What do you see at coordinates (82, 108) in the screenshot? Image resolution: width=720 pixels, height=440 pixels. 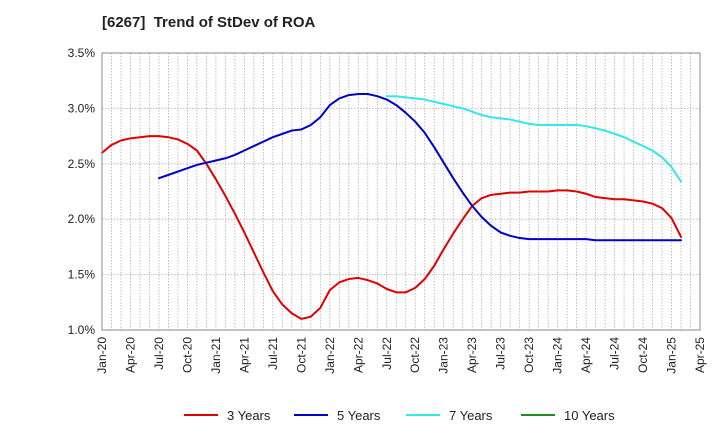 I see `y-tick-label: 3.0%` at bounding box center [82, 108].